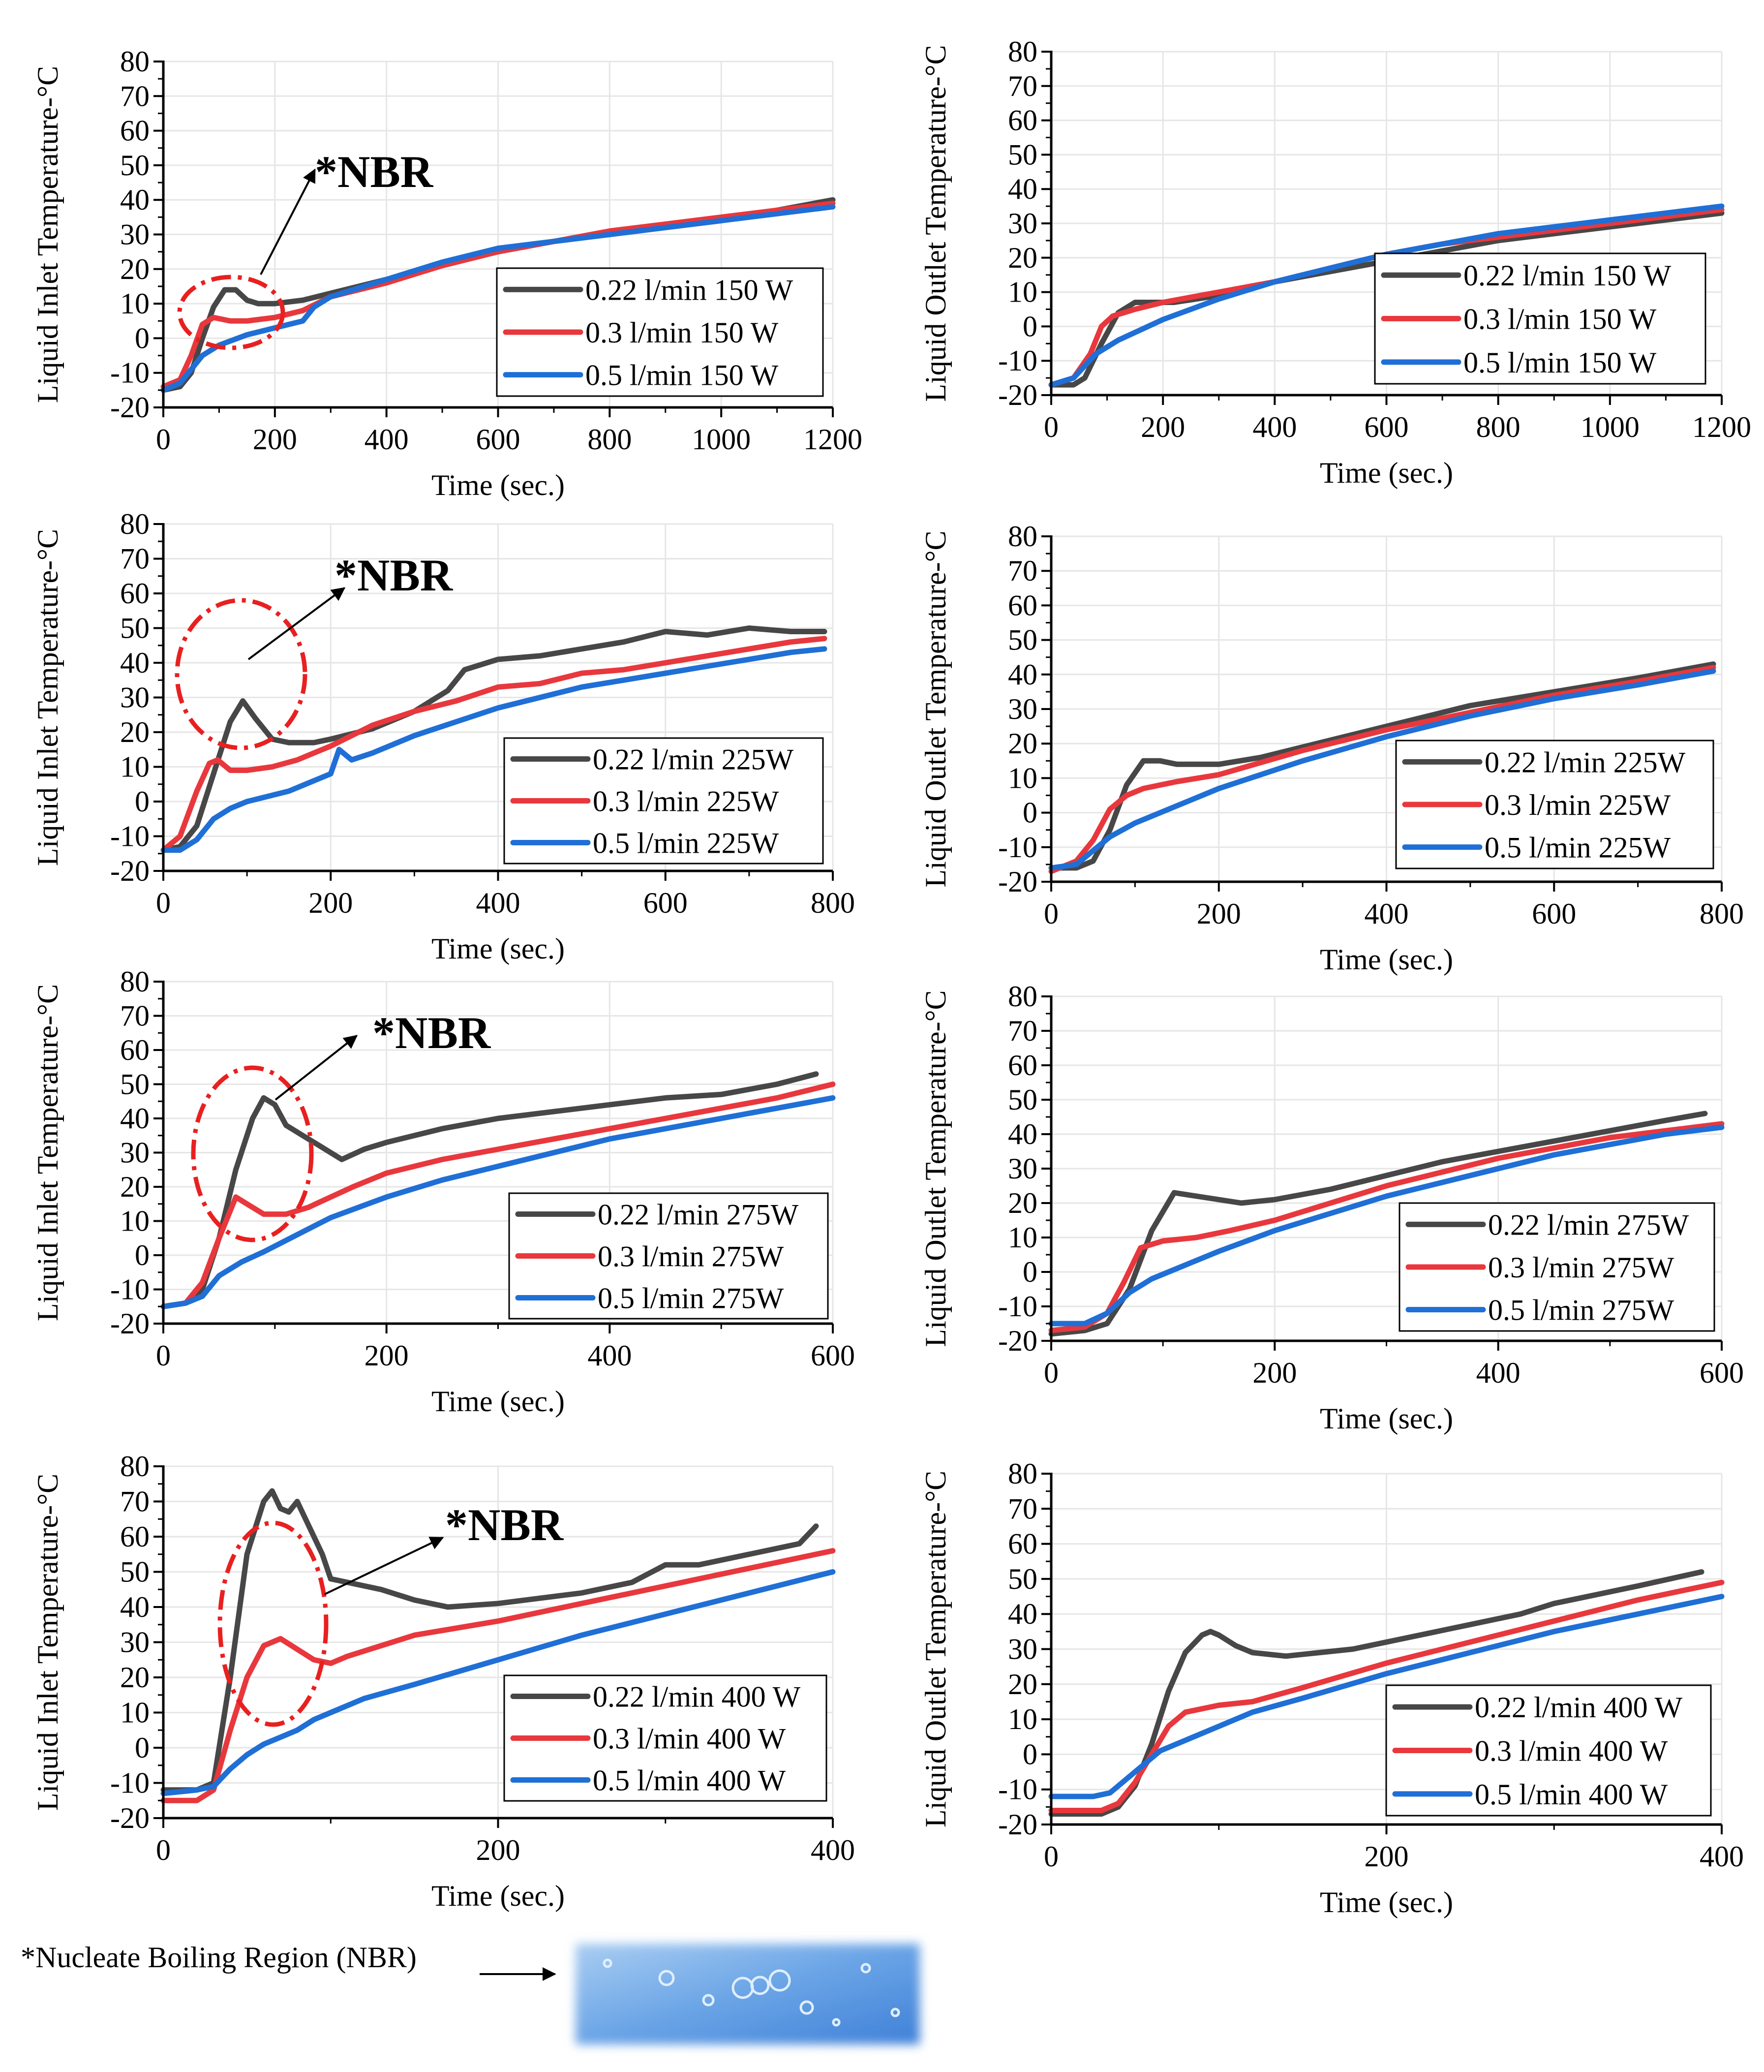  I want to click on gridlines, so click(499, 697).